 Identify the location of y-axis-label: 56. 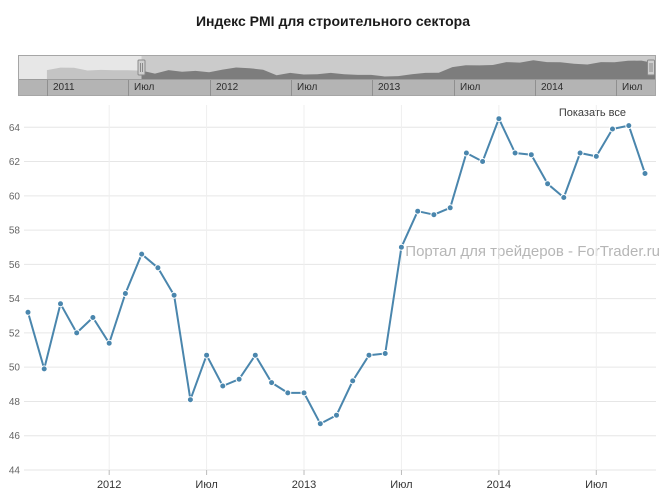
(15, 265).